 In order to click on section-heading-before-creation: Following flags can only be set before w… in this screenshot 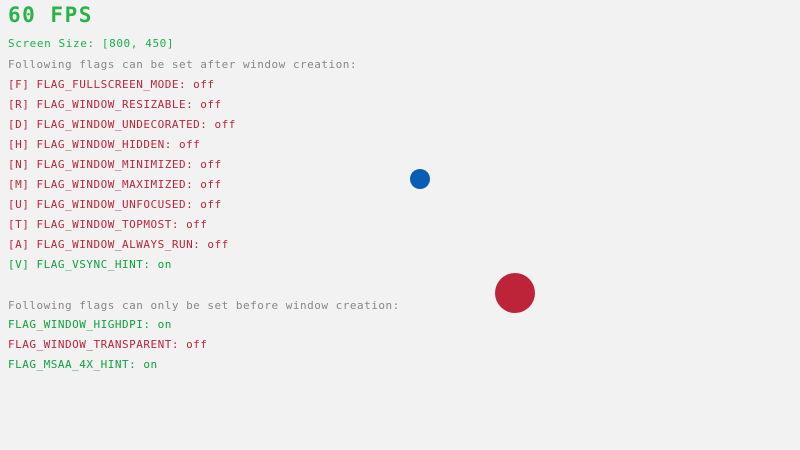, I will do `click(204, 305)`.